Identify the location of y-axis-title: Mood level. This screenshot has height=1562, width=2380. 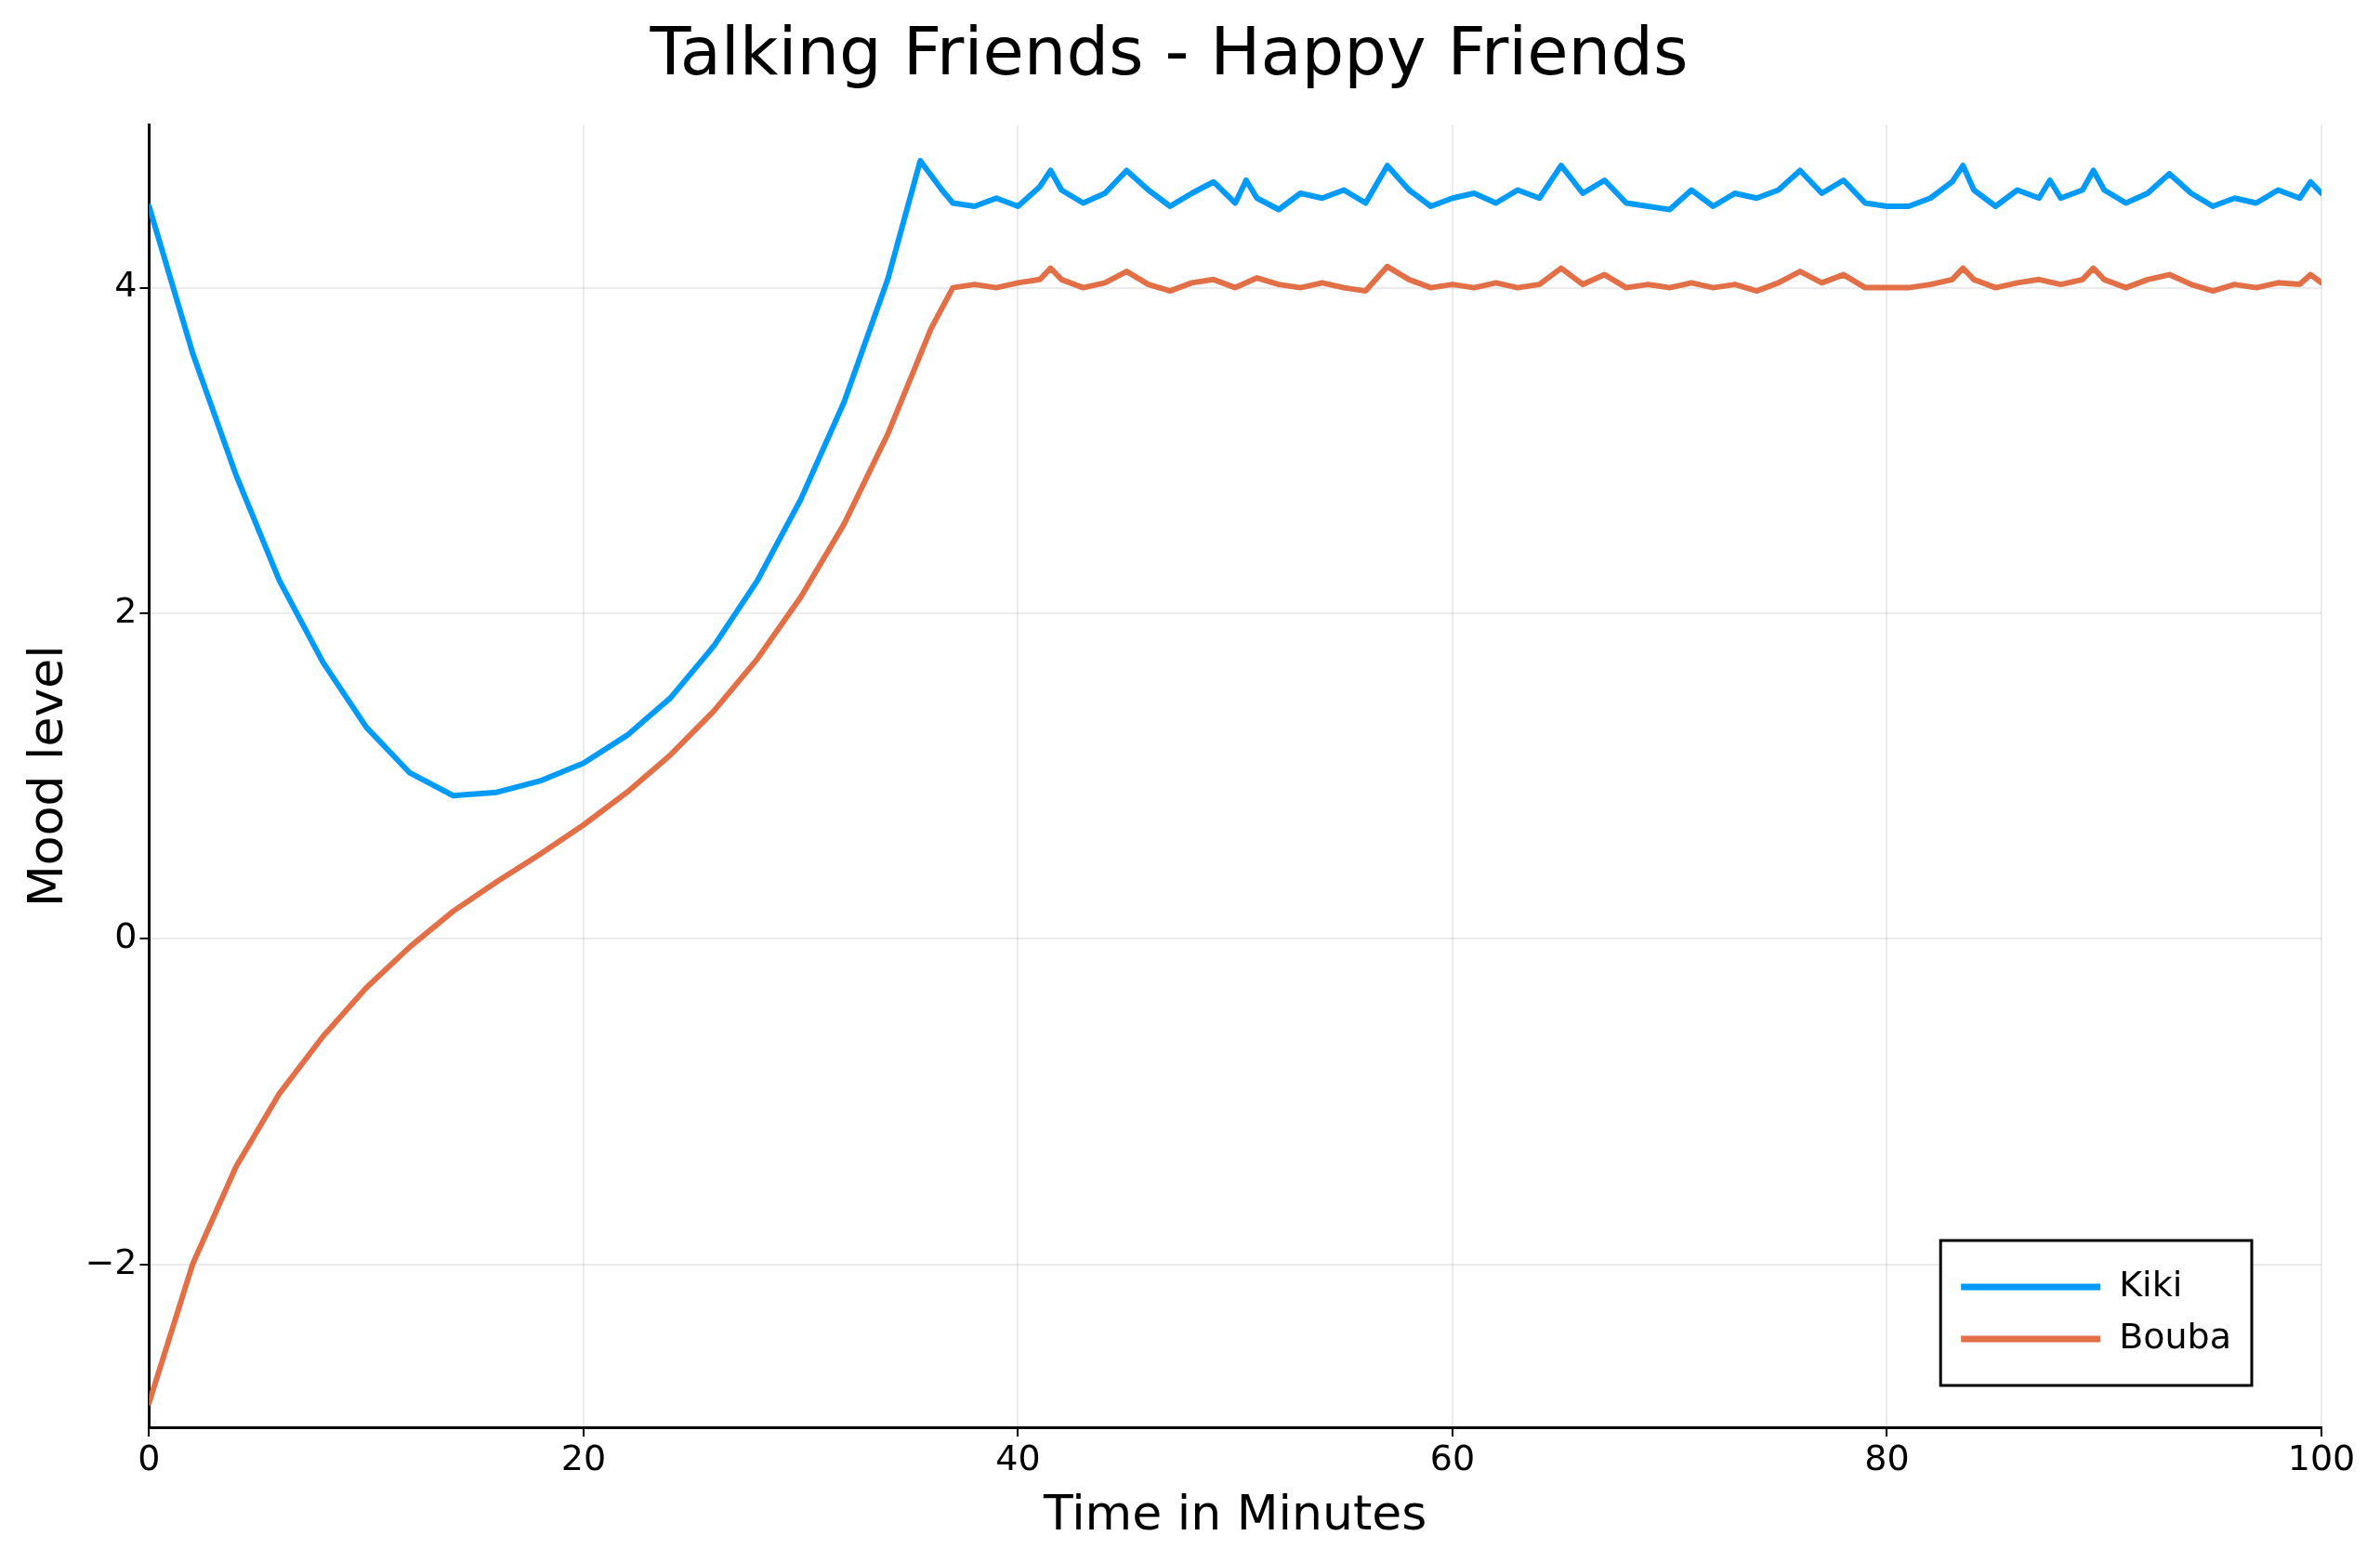
(45, 776).